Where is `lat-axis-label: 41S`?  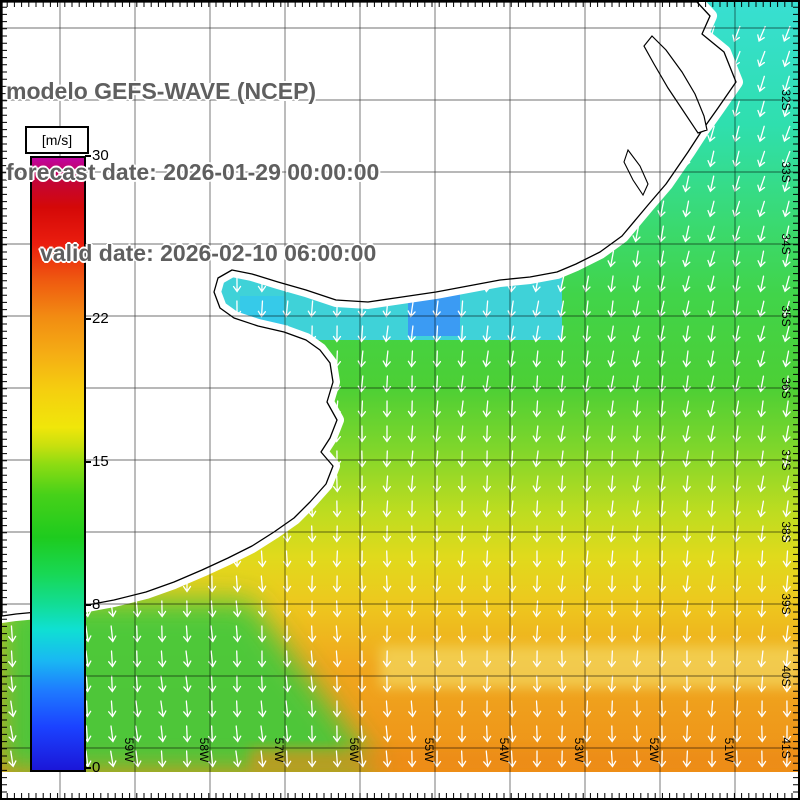
lat-axis-label: 41S is located at coordinates (786, 748).